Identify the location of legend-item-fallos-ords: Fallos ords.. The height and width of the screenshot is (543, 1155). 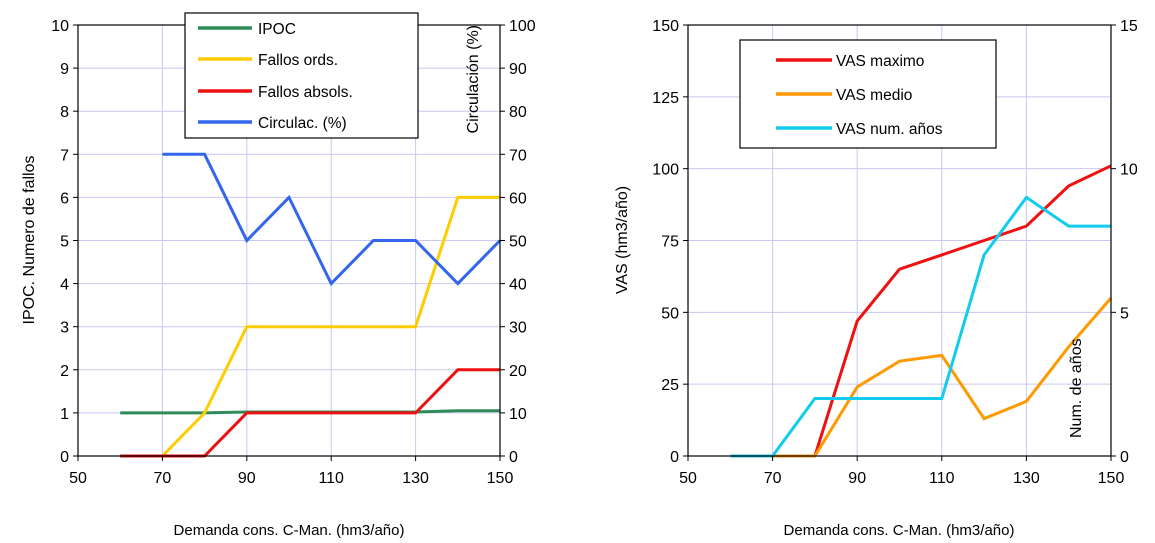
(268, 60).